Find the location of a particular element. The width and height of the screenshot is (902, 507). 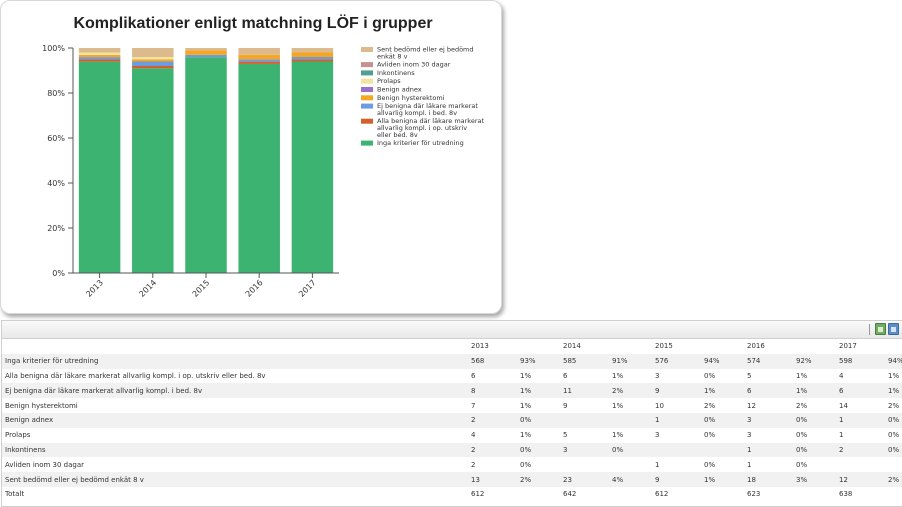

count-cell: 8 is located at coordinates (492, 391).